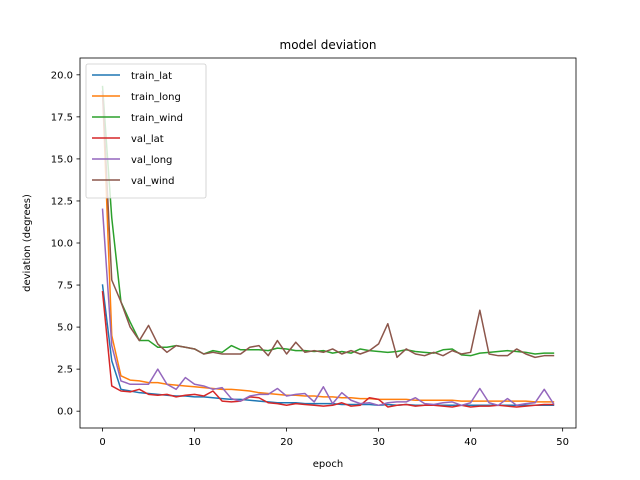  Describe the element at coordinates (156, 97) in the screenshot. I see `legend-label-train-long: train_long` at that location.